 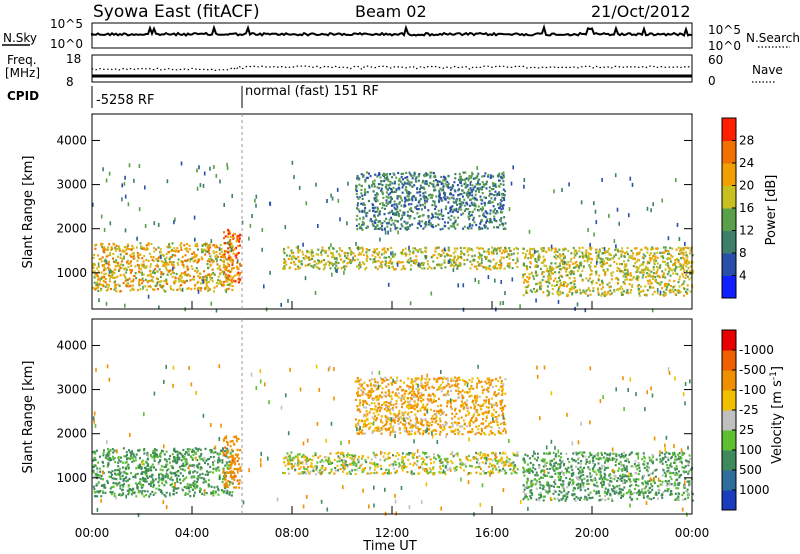 What do you see at coordinates (71, 185) in the screenshot?
I see `y-tick-label: 3000` at bounding box center [71, 185].